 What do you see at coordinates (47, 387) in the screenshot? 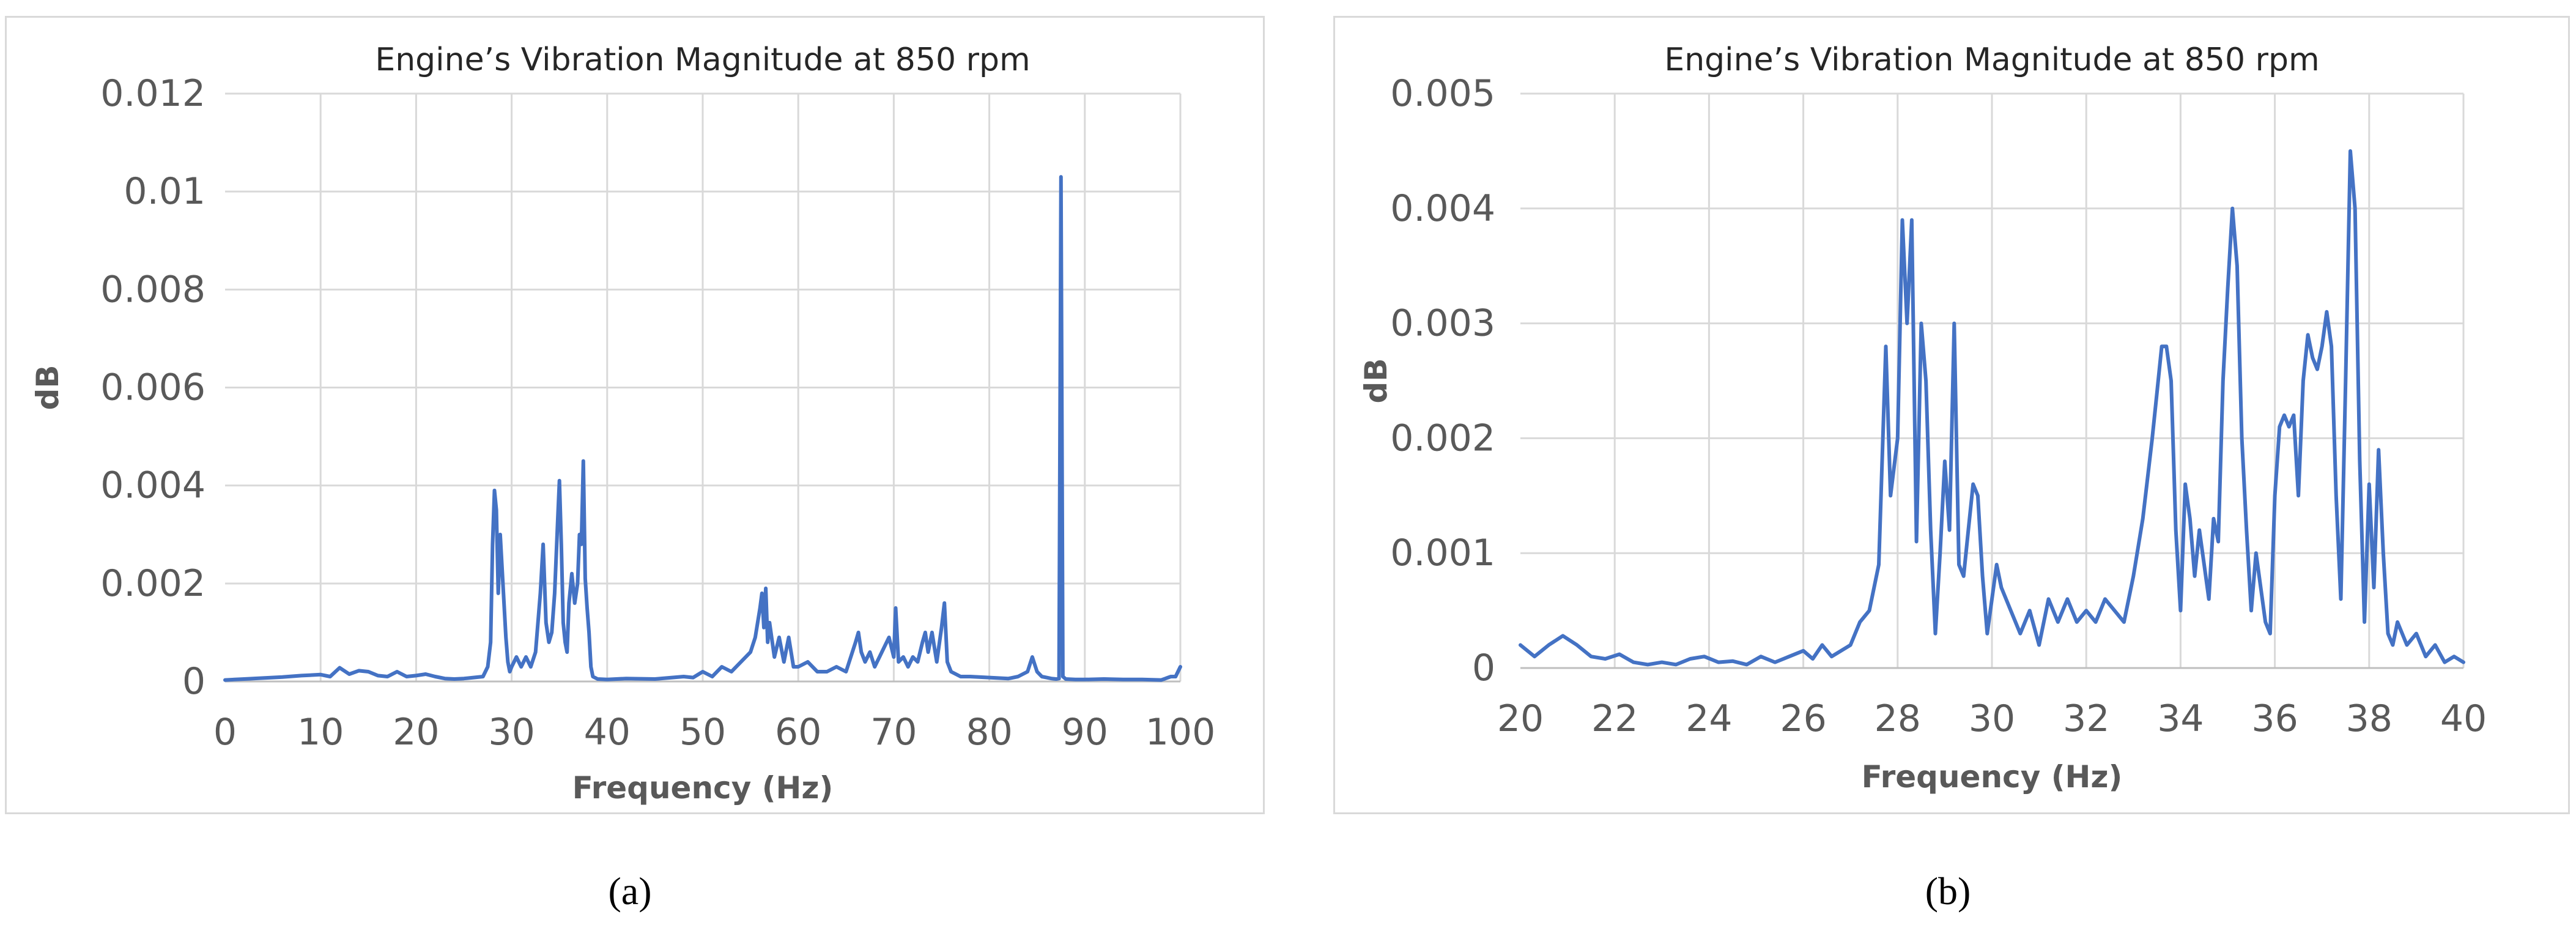
I see `chart-a-ylabel: dB` at bounding box center [47, 387].